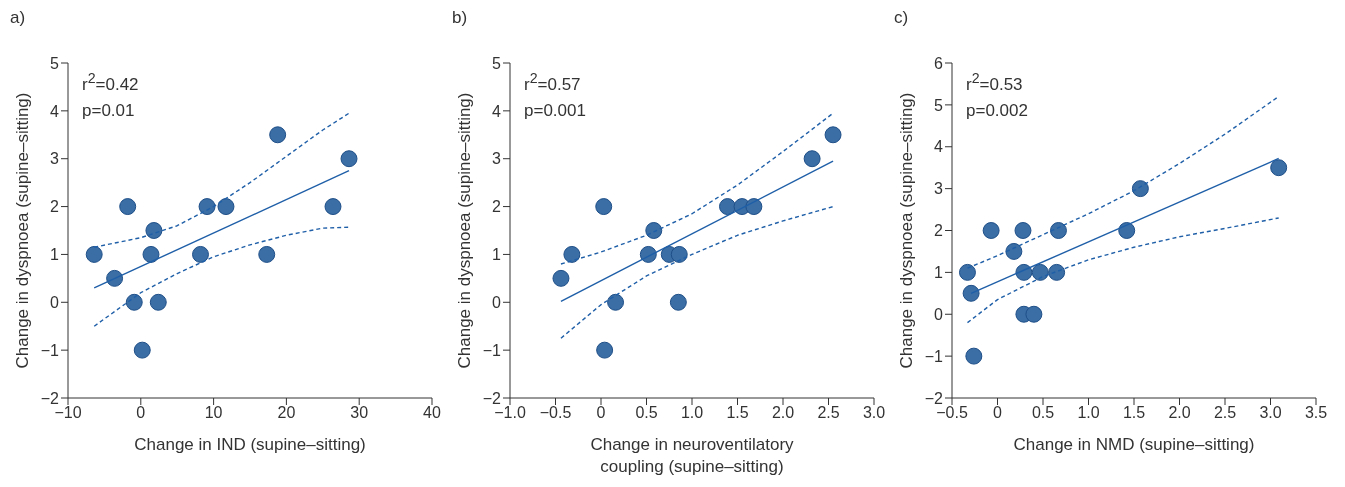 This screenshot has height=487, width=1345. Describe the element at coordinates (1316, 413) in the screenshot. I see `x-tick-label: 3.5` at that location.